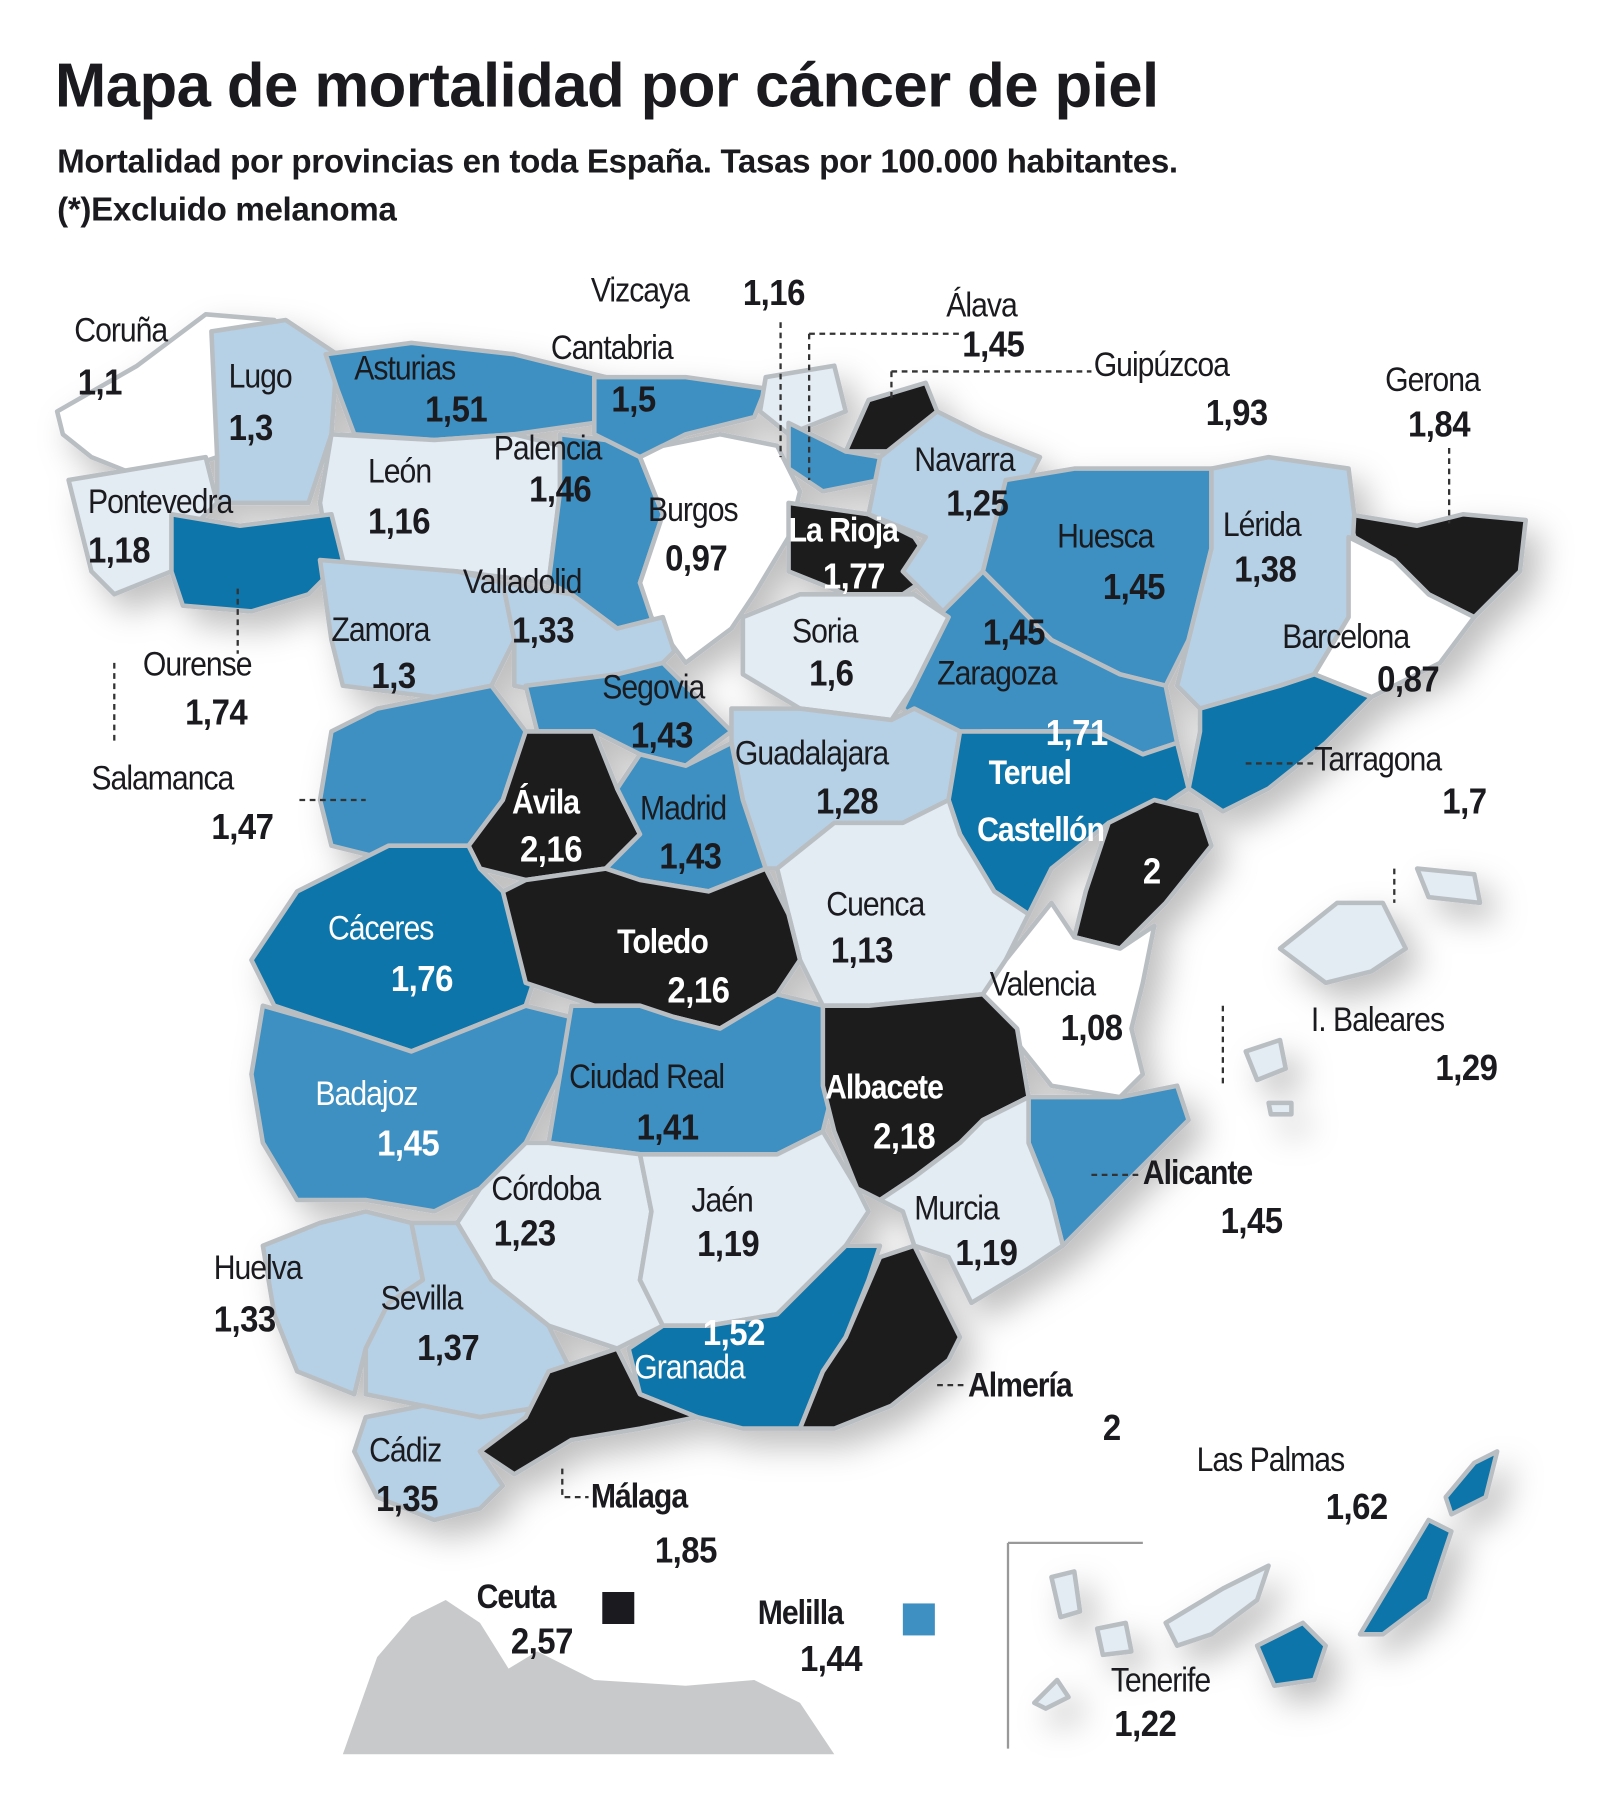 Image resolution: width=1600 pixels, height=1806 pixels. Describe the element at coordinates (800, 1613) in the screenshot. I see `label-melilla: Melilla` at that location.